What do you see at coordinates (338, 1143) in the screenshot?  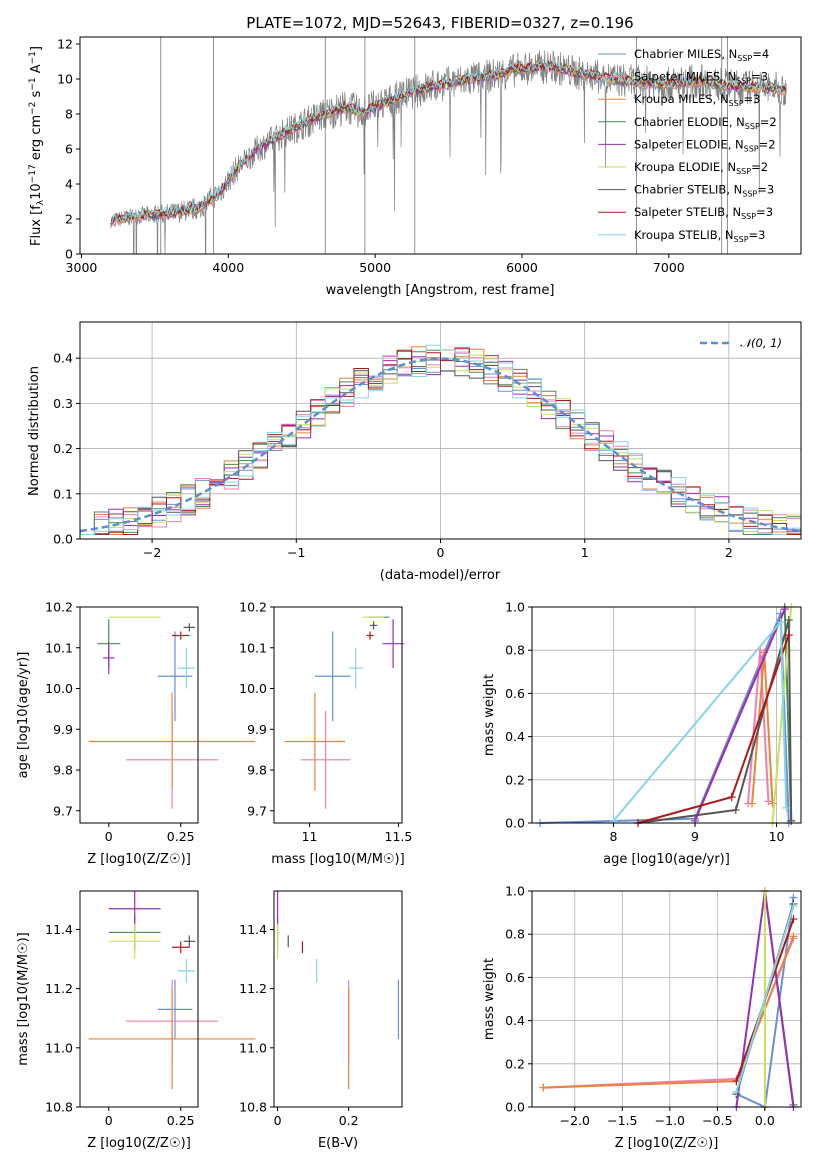 I see `x-axis-label: E(B-V)` at bounding box center [338, 1143].